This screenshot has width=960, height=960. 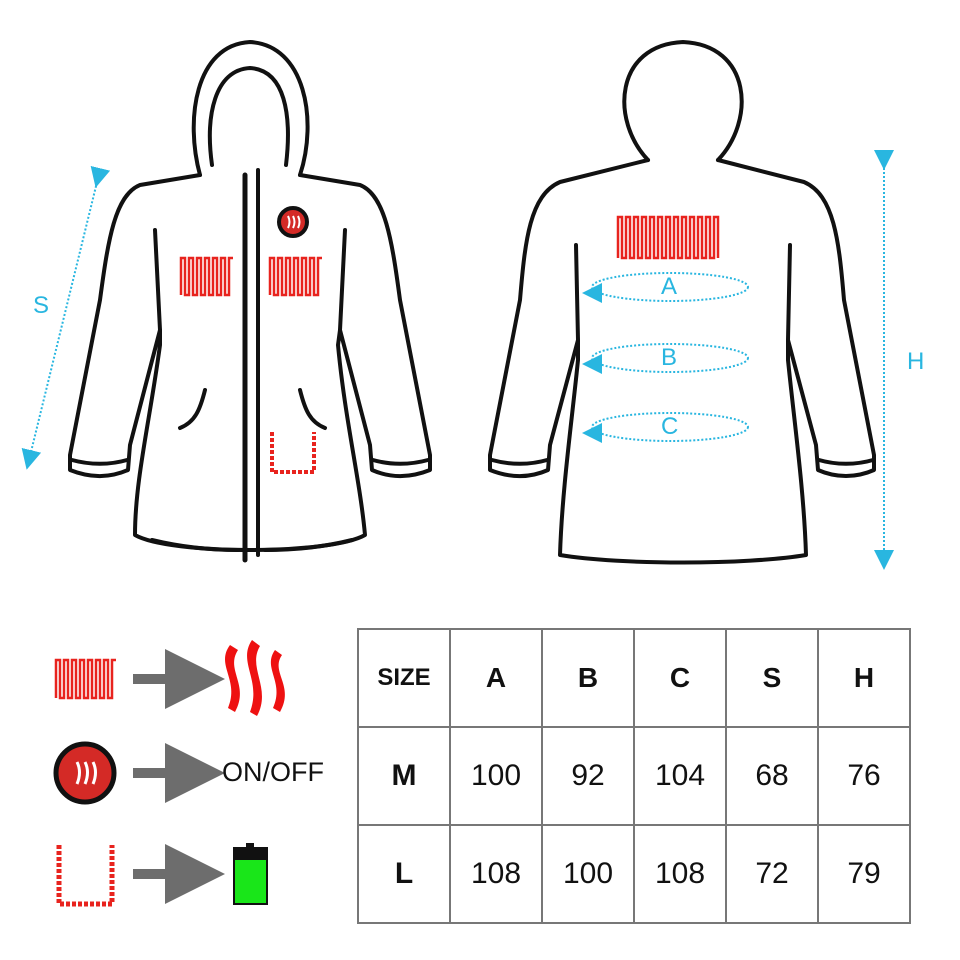 I want to click on table-row: M 100 92 104 68 76, so click(x=634, y=776).